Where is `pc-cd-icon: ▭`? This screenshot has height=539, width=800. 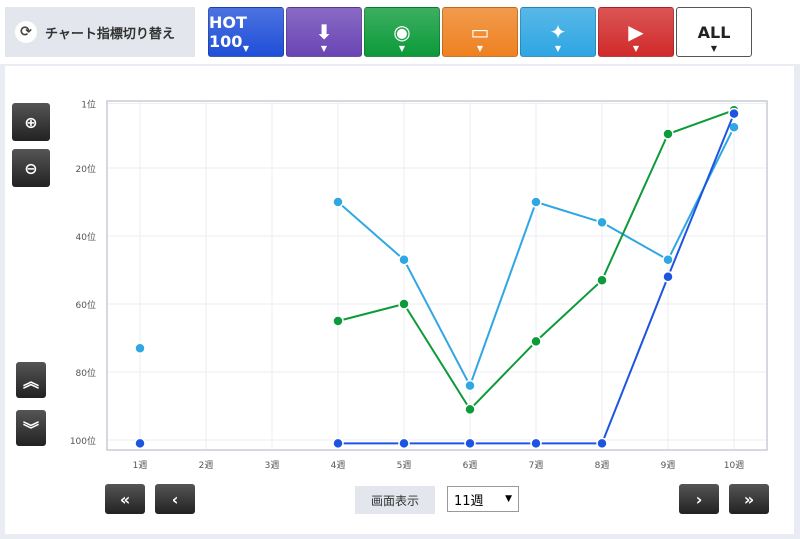
pc-cd-icon: ▭ is located at coordinates (480, 32).